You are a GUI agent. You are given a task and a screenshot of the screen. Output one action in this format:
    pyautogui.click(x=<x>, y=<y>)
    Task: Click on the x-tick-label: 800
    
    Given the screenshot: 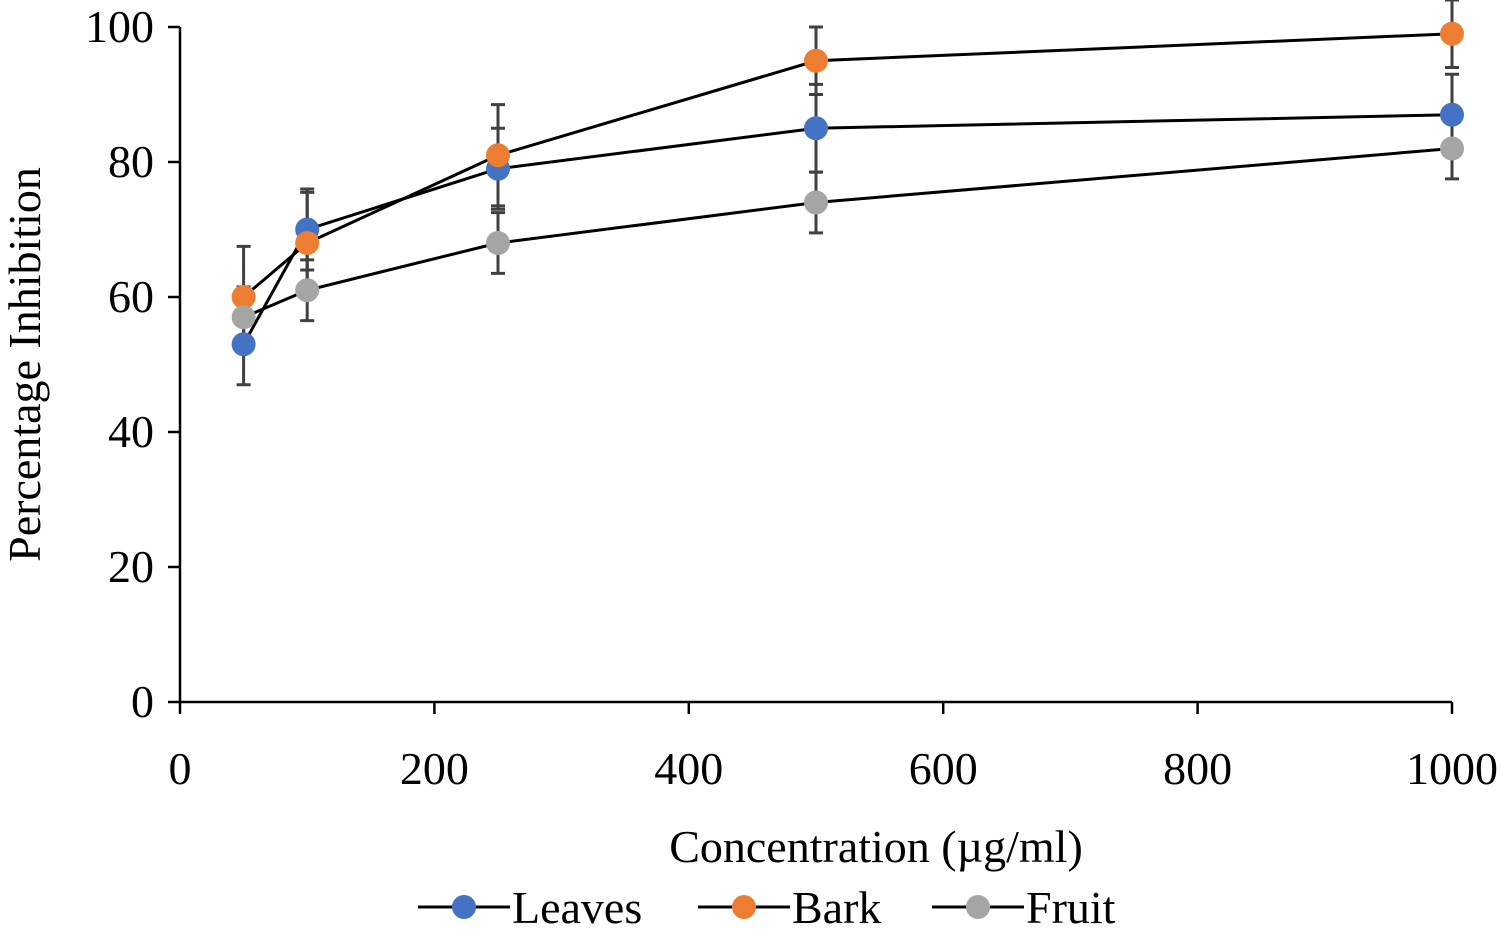 What is the action you would take?
    pyautogui.click(x=1197, y=768)
    